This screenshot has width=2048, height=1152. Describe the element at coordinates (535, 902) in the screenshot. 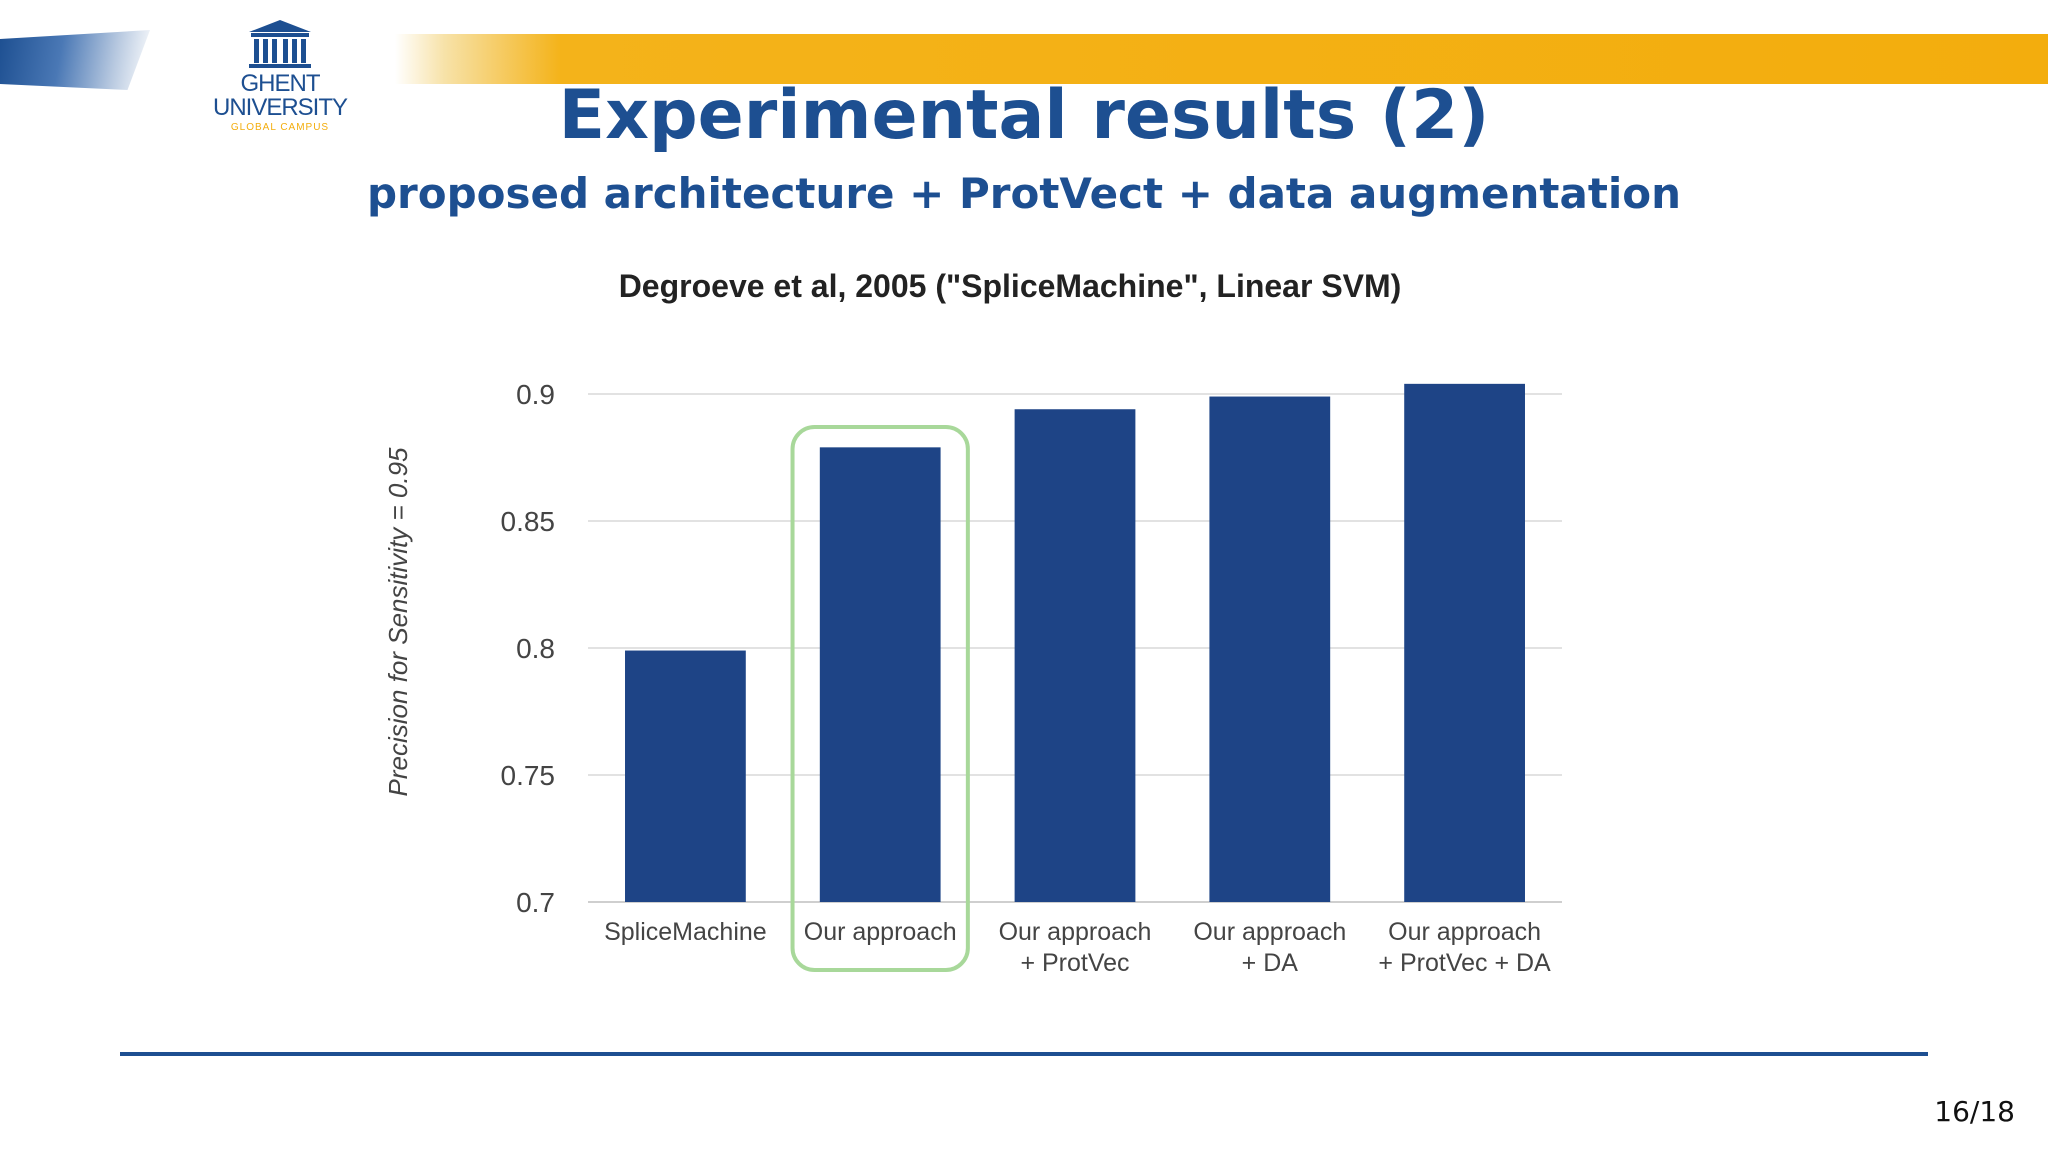

I see `y-tick-label: 0.7` at that location.